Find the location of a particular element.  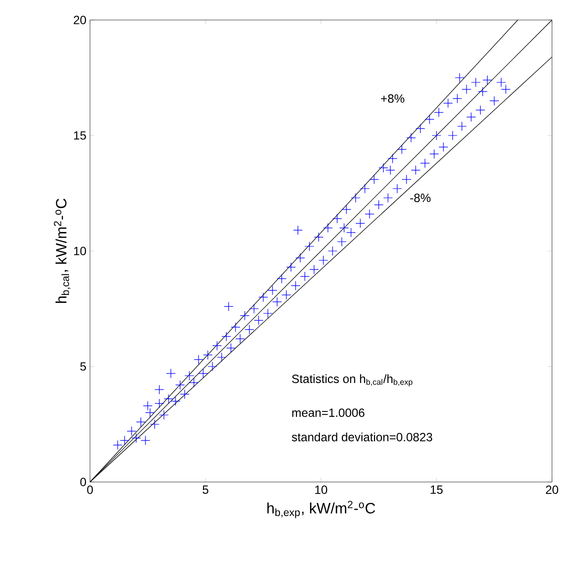

y-tick-label: 0 is located at coordinates (83, 482).